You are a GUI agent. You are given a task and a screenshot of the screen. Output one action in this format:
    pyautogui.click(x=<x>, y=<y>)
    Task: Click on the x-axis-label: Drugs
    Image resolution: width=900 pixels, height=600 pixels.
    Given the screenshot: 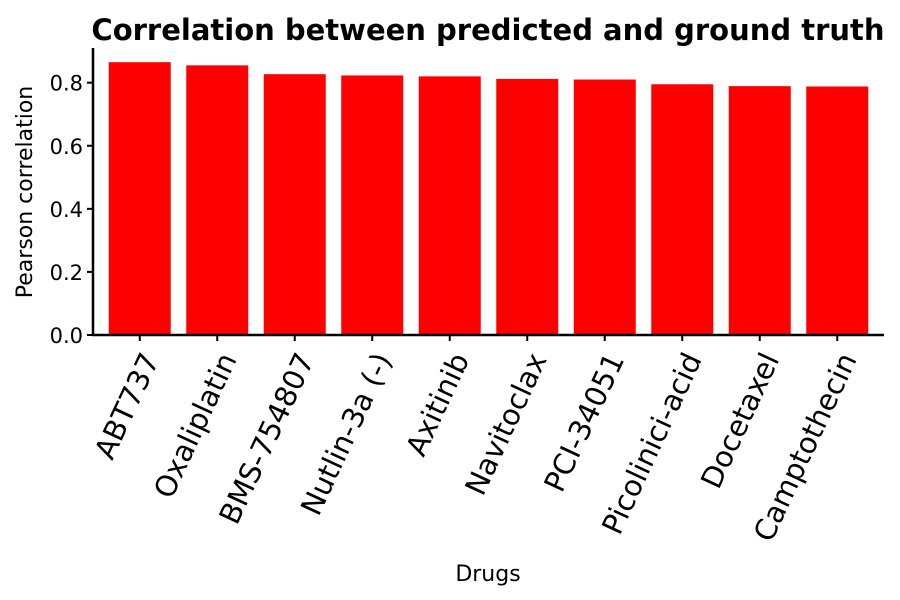 What is the action you would take?
    pyautogui.click(x=487, y=574)
    